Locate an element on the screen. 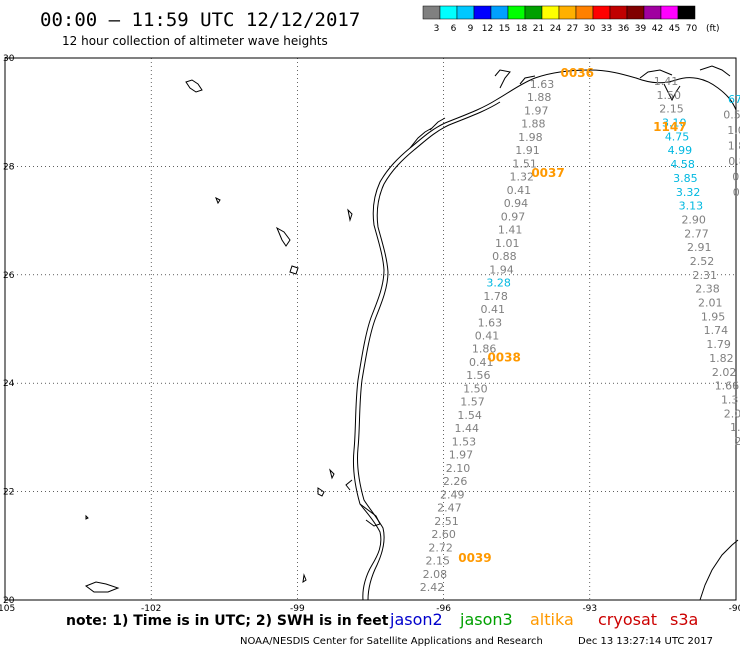 Image resolution: width=740 pixels, height=650 pixels. swh-value: 2.0 is located at coordinates (732, 413).